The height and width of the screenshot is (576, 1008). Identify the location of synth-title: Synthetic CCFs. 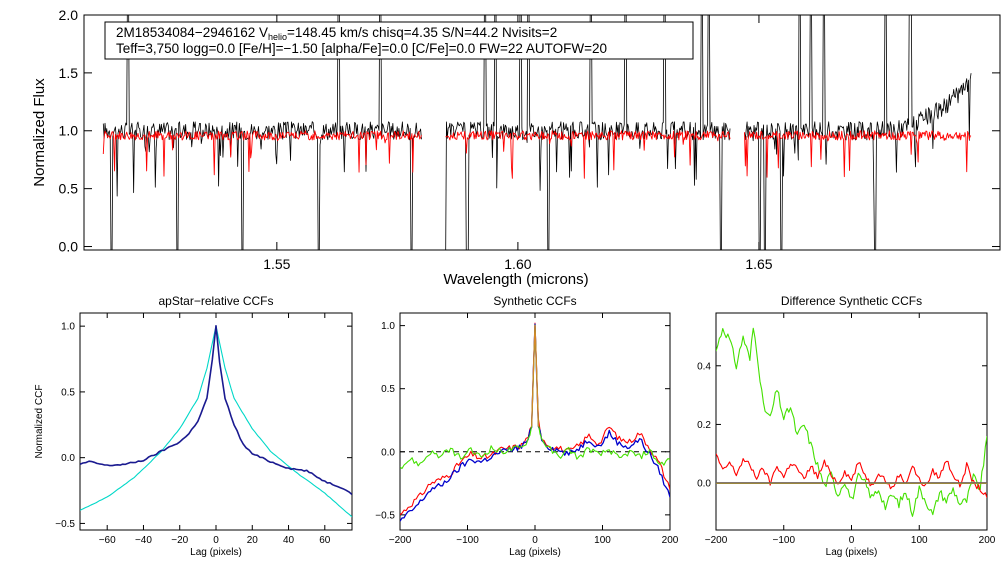
(534, 301).